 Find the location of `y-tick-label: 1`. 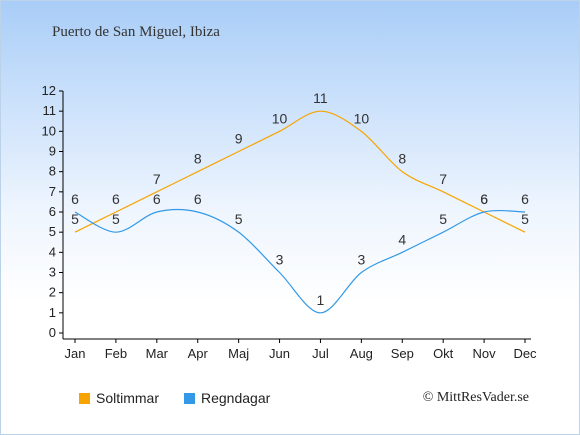

y-tick-label: 1 is located at coordinates (52, 312).